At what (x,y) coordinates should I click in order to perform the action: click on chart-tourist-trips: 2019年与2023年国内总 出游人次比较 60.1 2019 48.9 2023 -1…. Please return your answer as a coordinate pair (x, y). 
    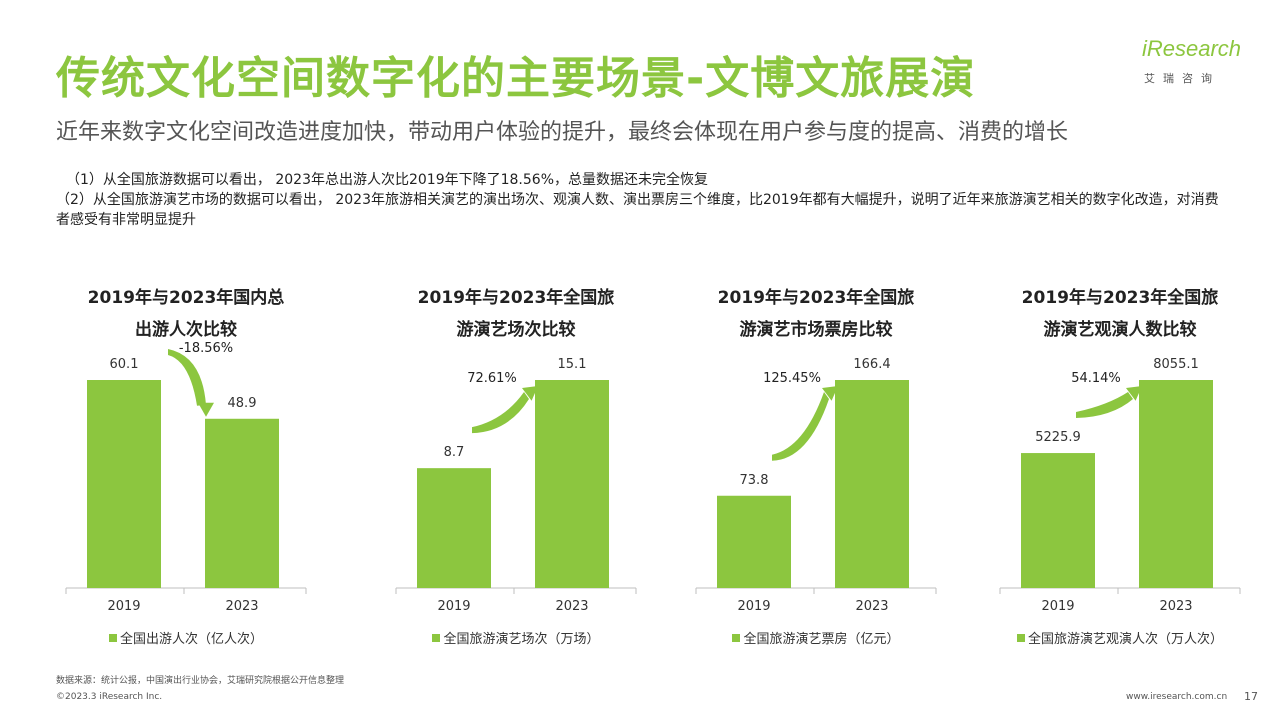
    Looking at the image, I should click on (186, 468).